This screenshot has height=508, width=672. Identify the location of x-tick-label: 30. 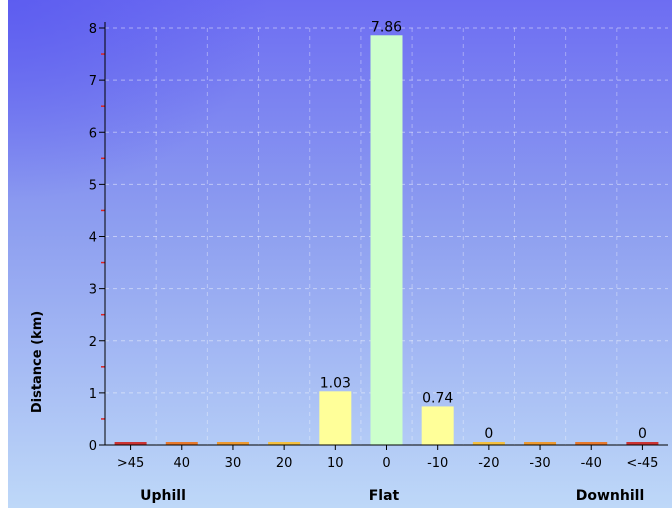
(233, 463).